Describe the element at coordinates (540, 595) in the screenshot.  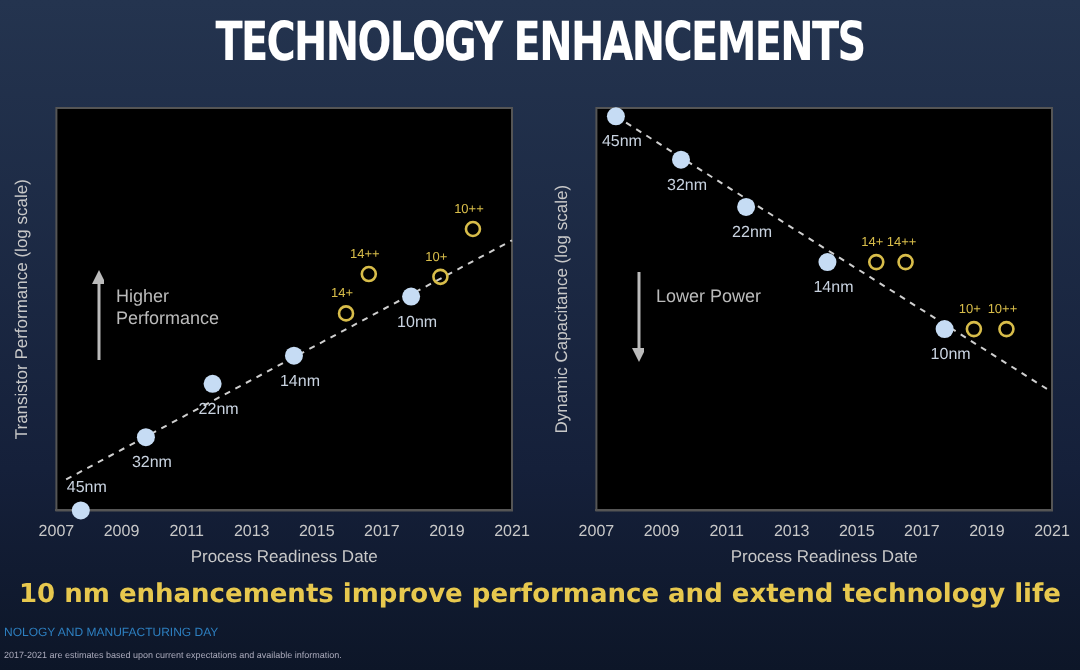
I see `text: 10 nm enhancements improve performance and extend technology life` at that location.